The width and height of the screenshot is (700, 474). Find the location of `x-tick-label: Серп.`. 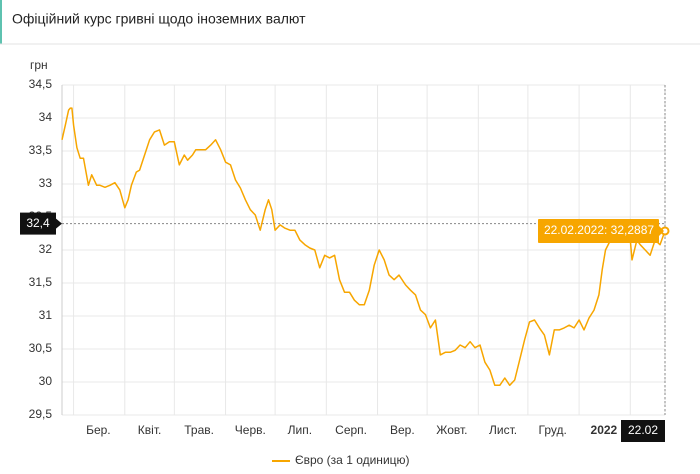

x-tick-label: Серп. is located at coordinates (351, 430).